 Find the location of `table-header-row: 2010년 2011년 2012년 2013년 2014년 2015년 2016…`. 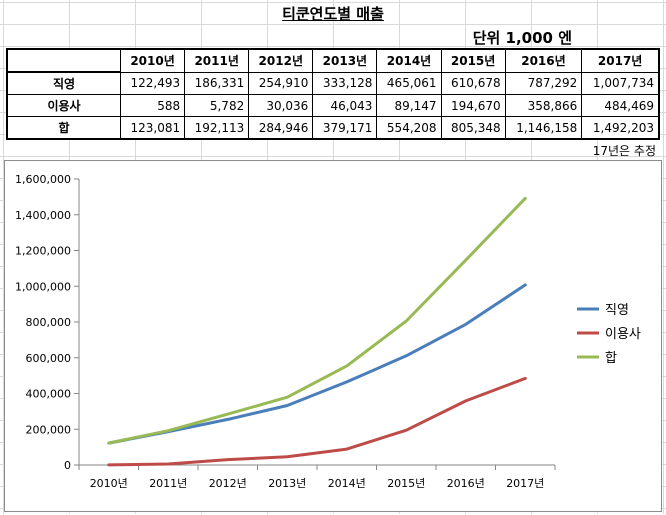

table-header-row: 2010년 2011년 2012년 2013년 2014년 2015년 2016… is located at coordinates (333, 60).